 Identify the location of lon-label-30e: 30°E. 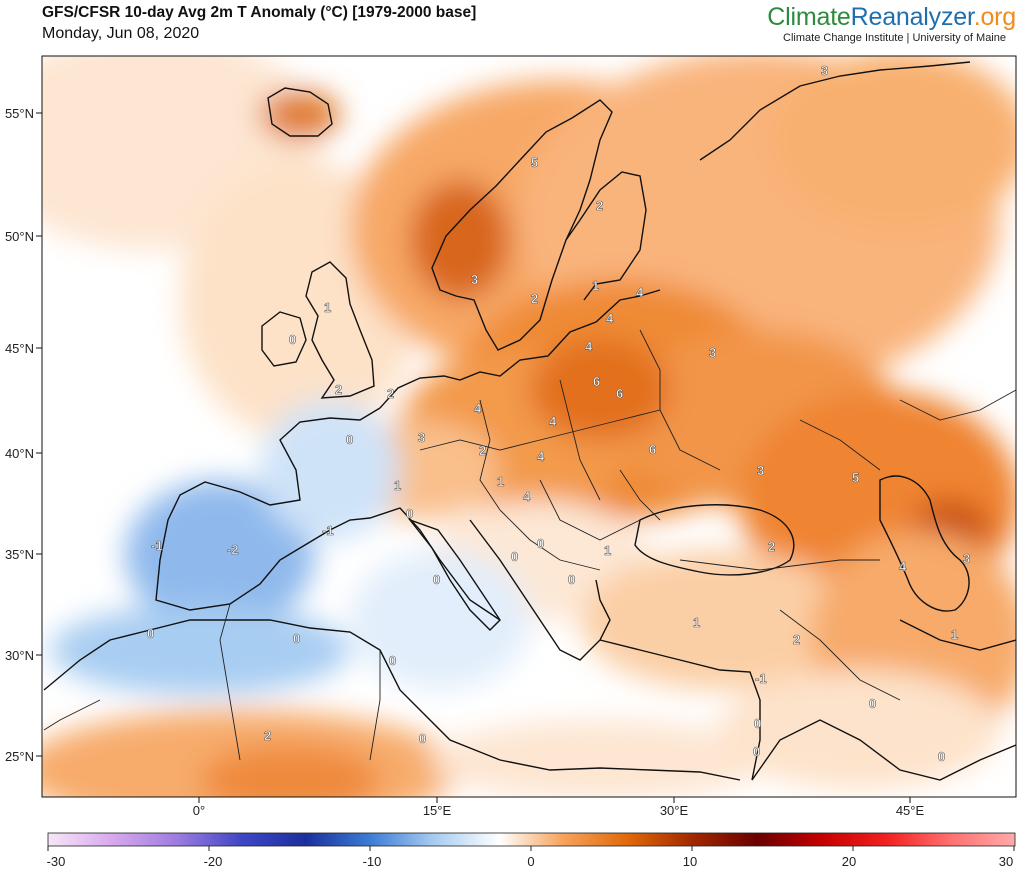
(674, 810).